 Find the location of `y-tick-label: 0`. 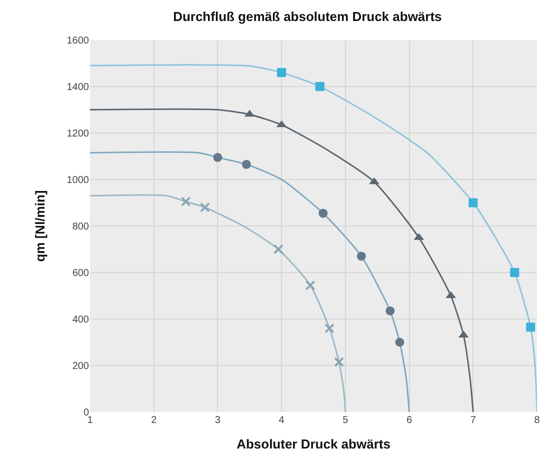

y-tick-label: 0 is located at coordinates (86, 413).